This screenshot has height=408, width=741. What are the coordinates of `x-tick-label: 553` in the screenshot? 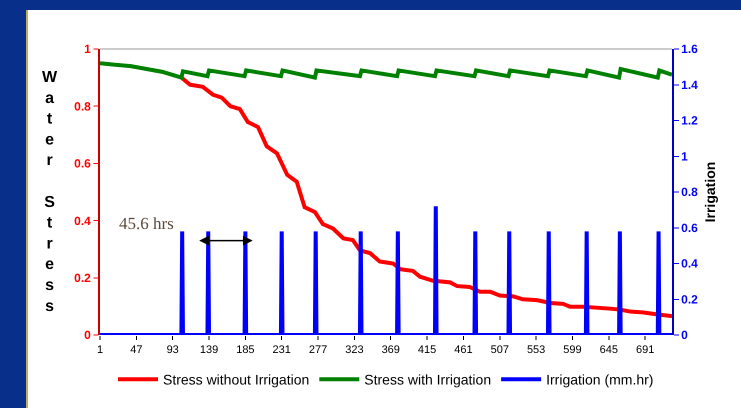 It's located at (536, 350).